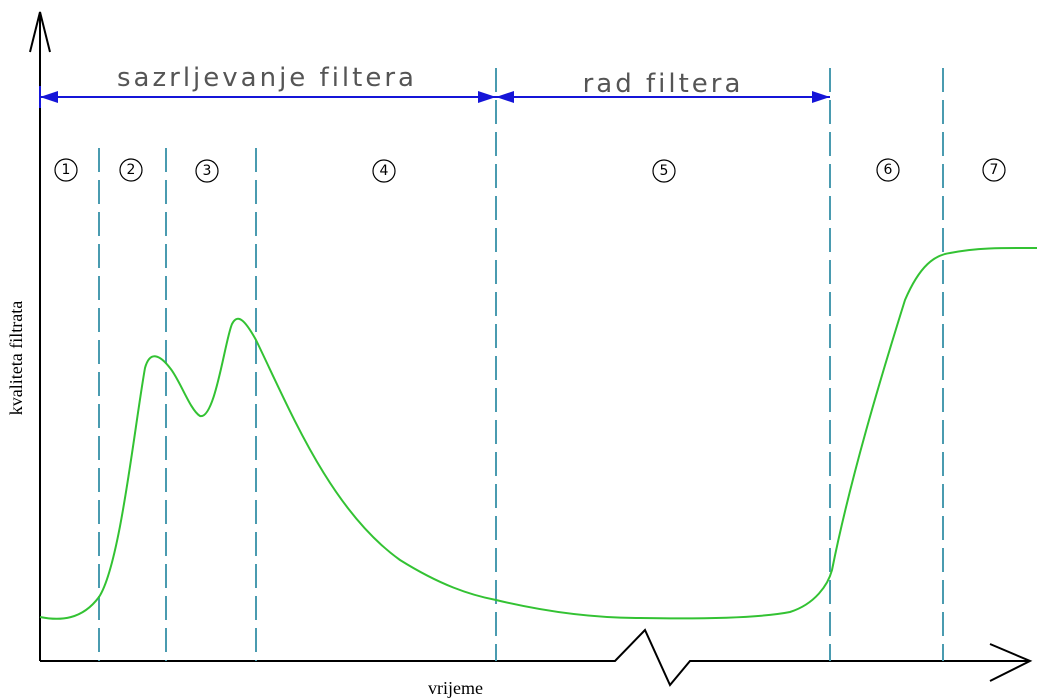 Image resolution: width=1037 pixels, height=700 pixels. What do you see at coordinates (821, 97) in the screenshot?
I see `arrowhead-operation-right` at bounding box center [821, 97].